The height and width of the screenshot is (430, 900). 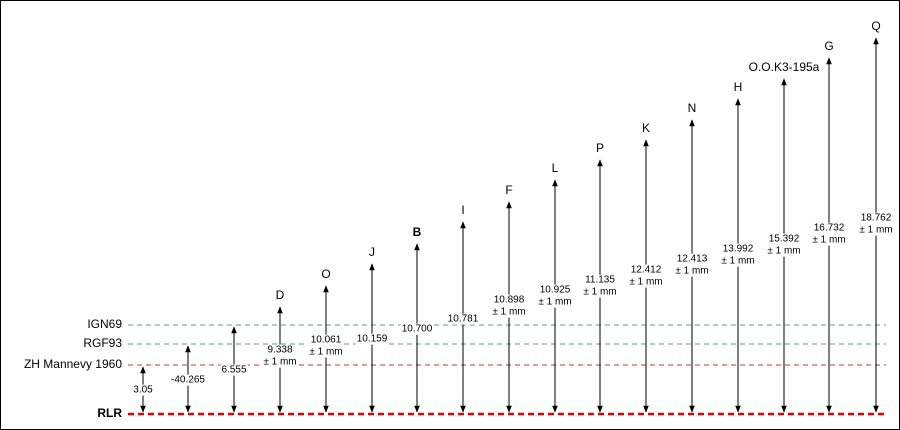 I want to click on value-group: 12.412± 1 mm, so click(x=646, y=276).